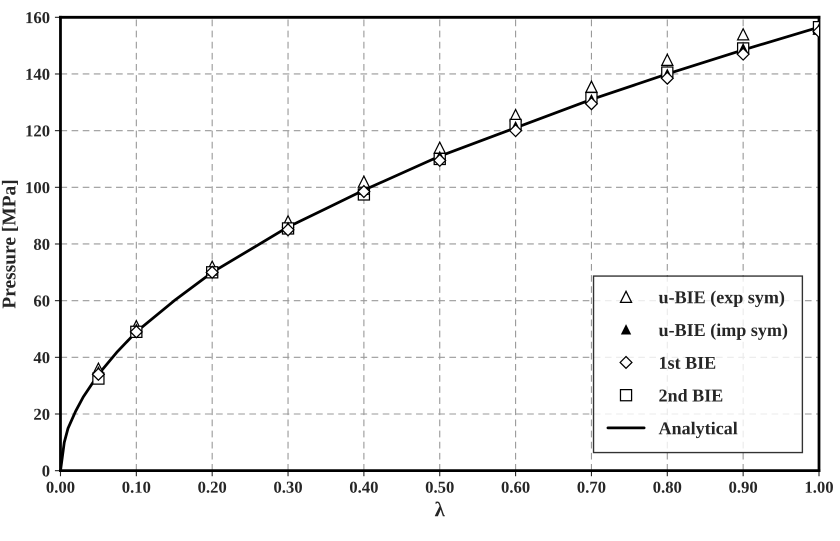 Image resolution: width=840 pixels, height=541 pixels. Describe the element at coordinates (723, 331) in the screenshot. I see `legend-label: u-BIE (imp sym)` at that location.